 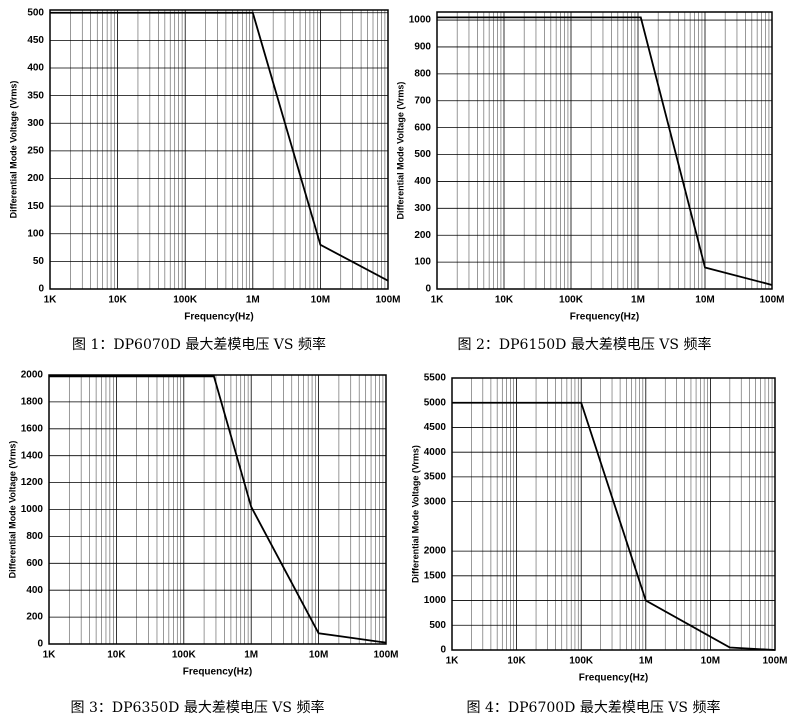 I want to click on data-line, so click(x=614, y=526).